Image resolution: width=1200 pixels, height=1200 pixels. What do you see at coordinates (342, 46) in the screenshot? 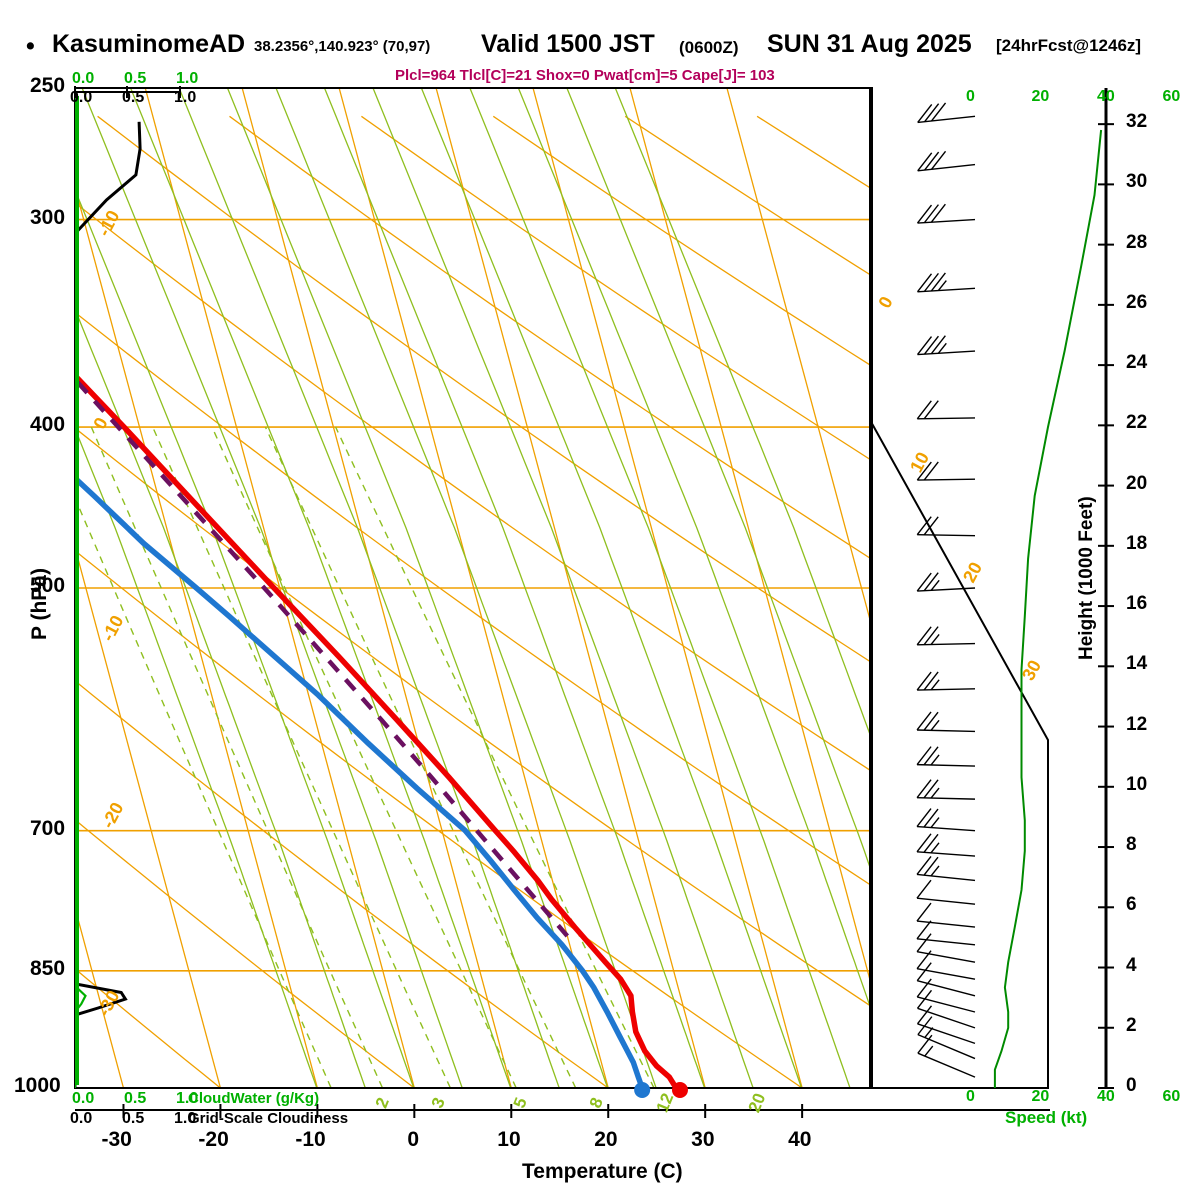
I see `station-coordinates: 38.2356°,140.923° (70,97)` at bounding box center [342, 46].